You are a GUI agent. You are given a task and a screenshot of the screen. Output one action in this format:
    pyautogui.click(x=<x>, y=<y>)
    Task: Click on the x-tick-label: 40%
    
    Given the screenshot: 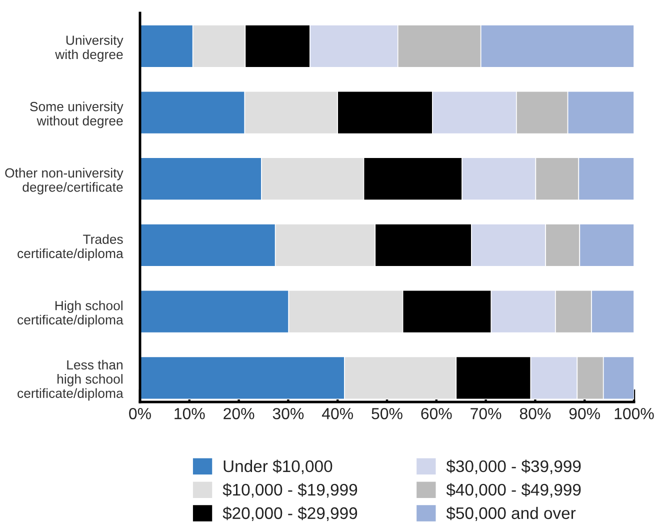 What is the action you would take?
    pyautogui.click(x=338, y=414)
    